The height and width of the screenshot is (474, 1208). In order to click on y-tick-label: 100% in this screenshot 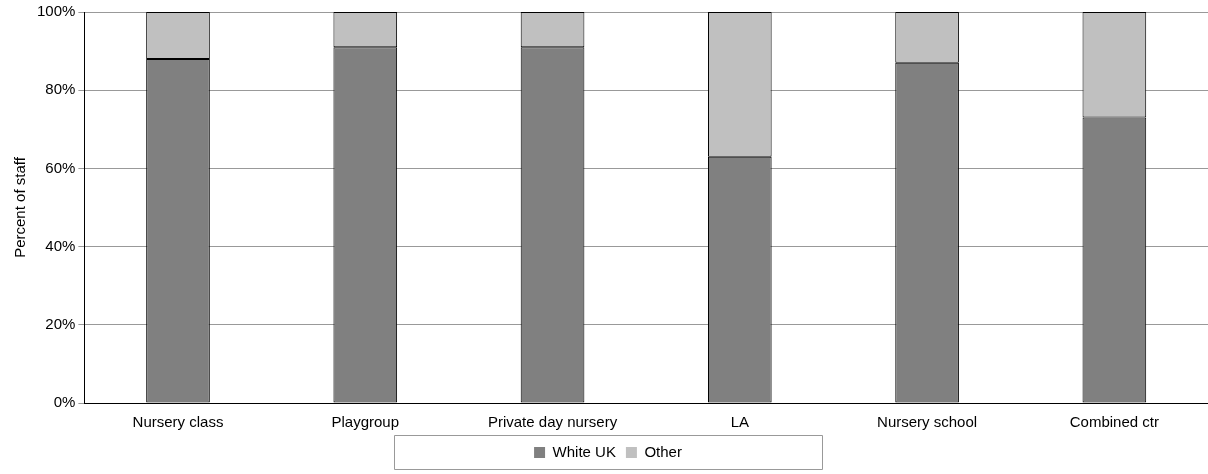, I will do `click(56, 11)`.